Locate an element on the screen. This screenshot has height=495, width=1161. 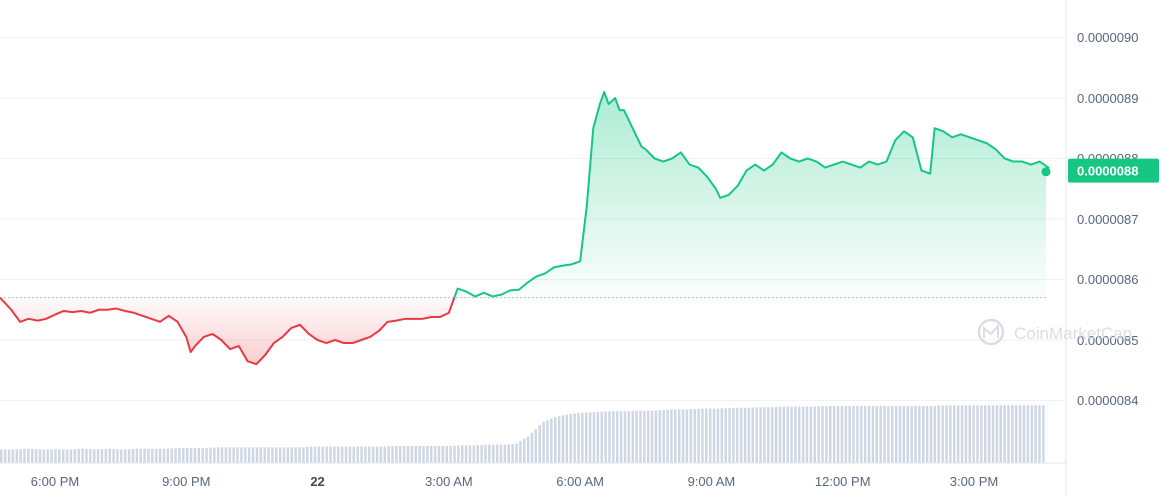
current-price-dot is located at coordinates (1046, 172).